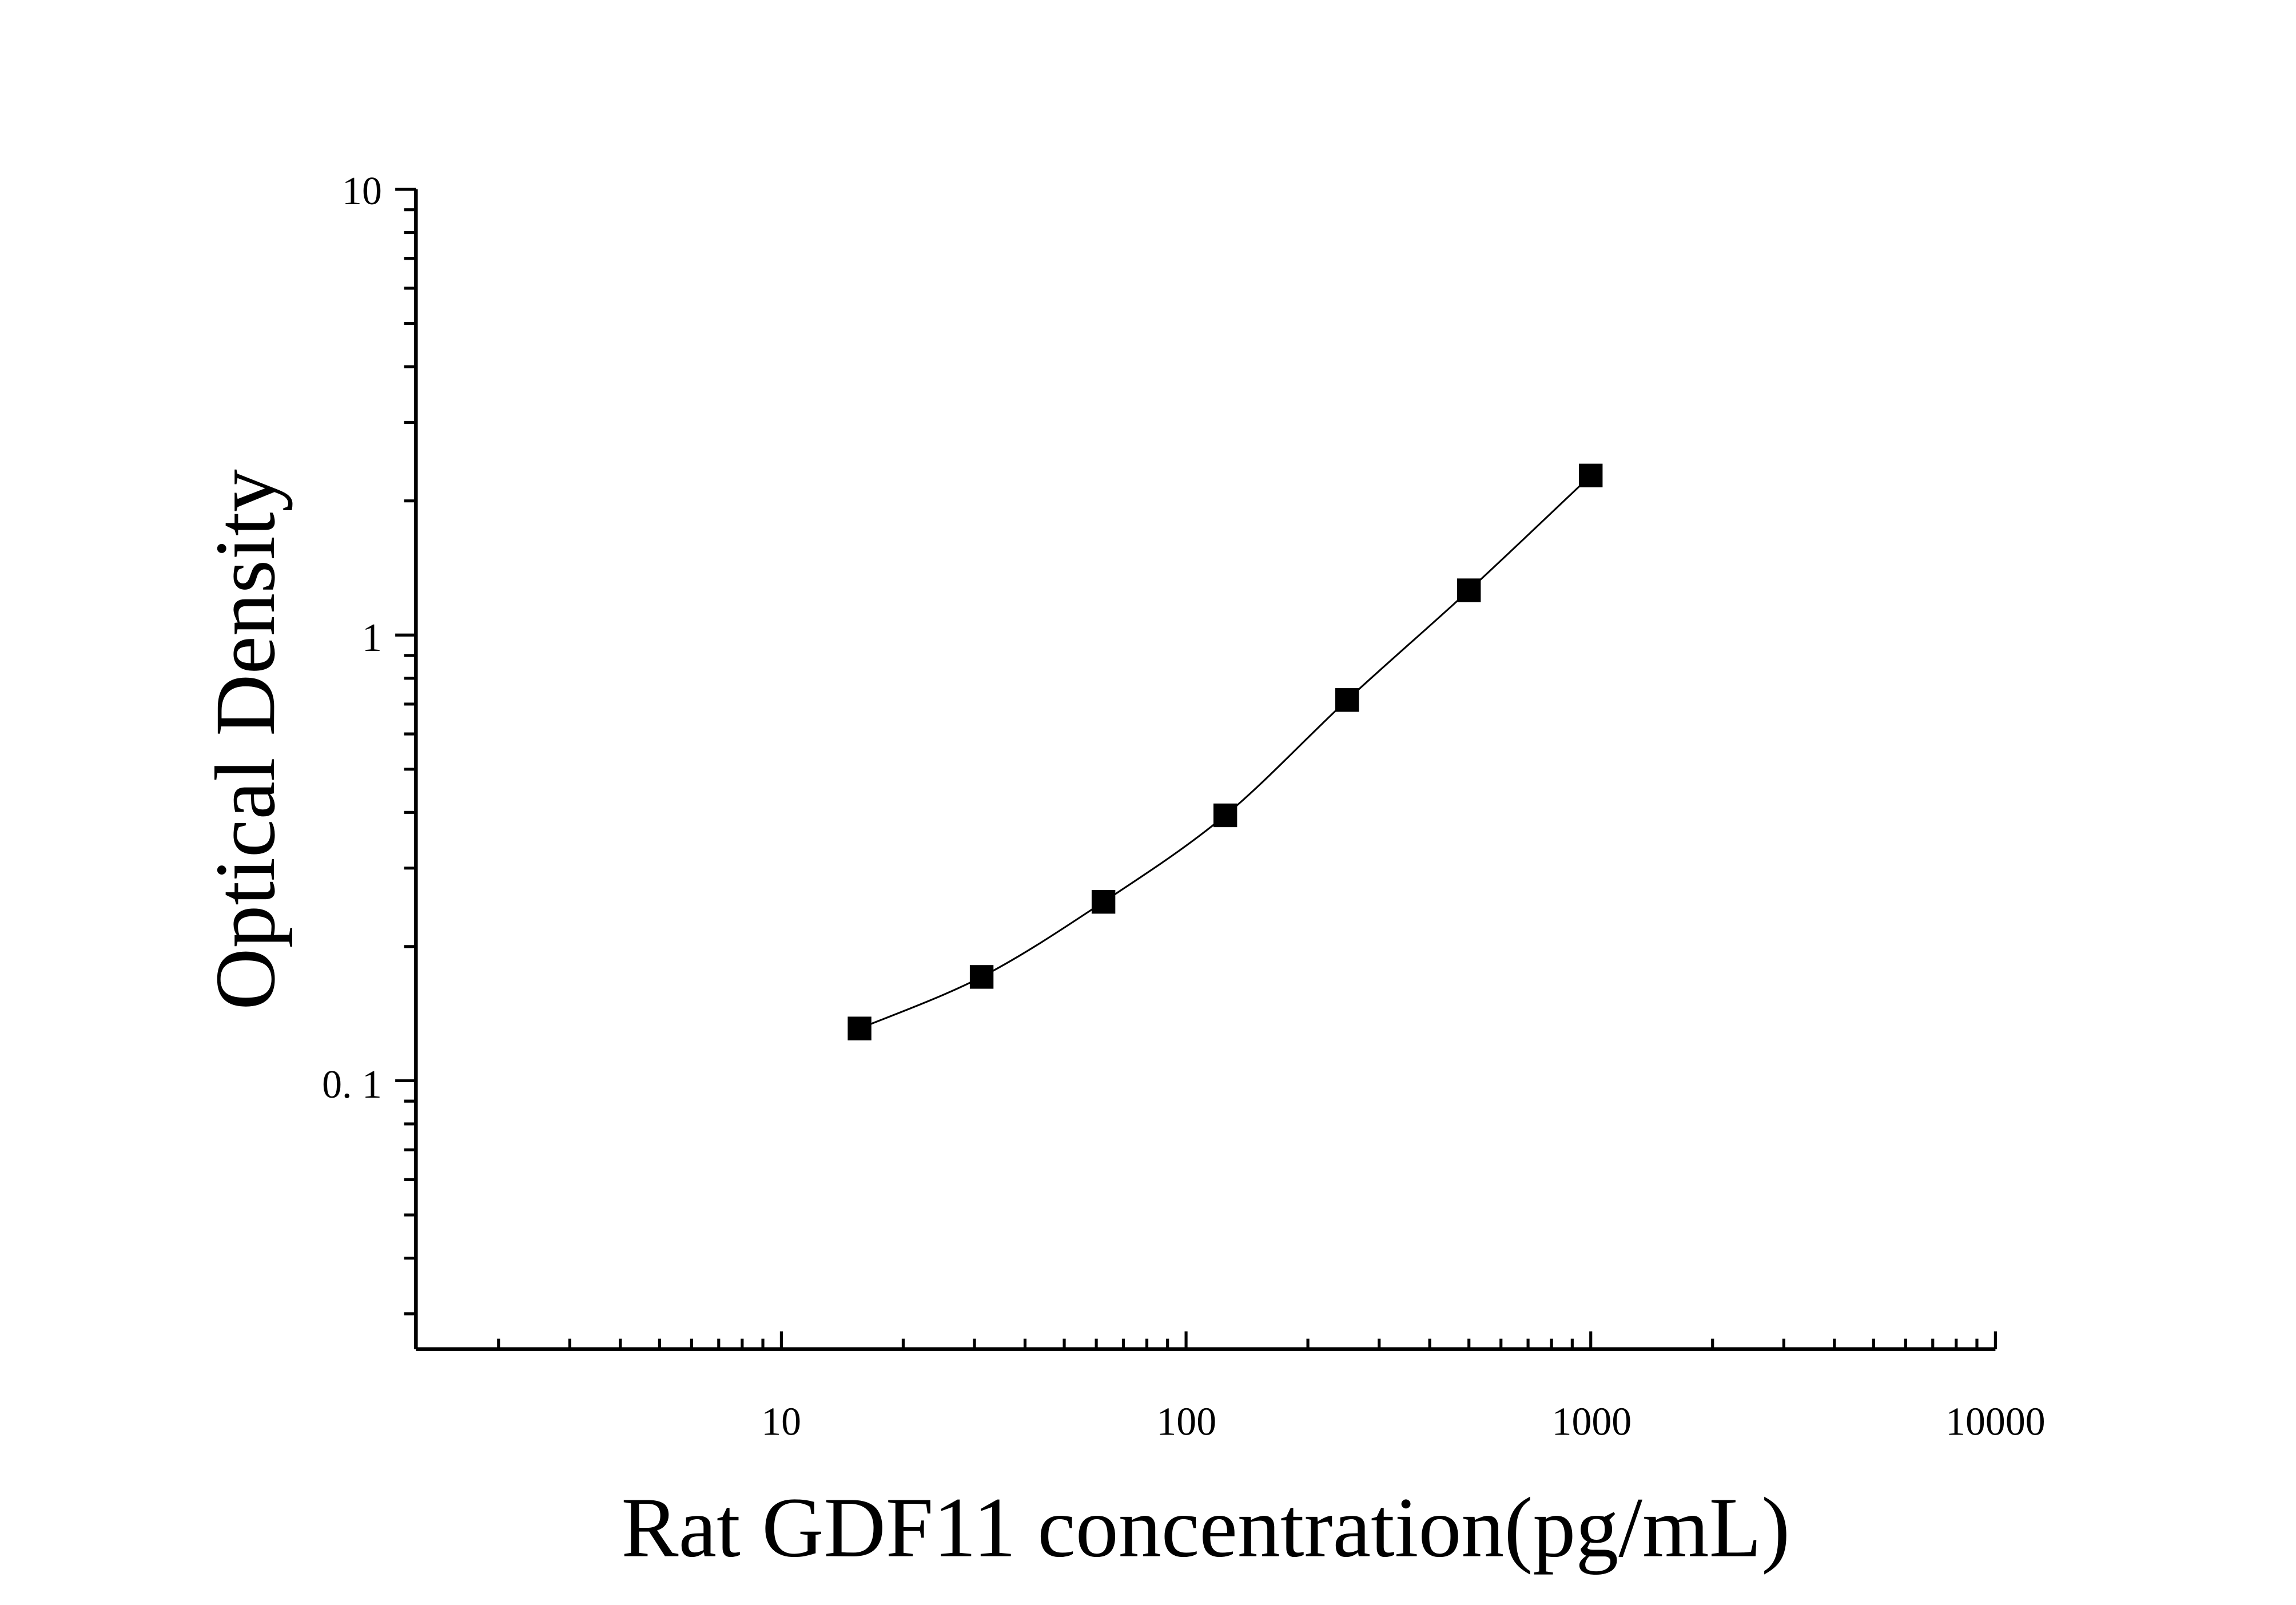 This screenshot has height=1605, width=2296. What do you see at coordinates (245, 739) in the screenshot?
I see `y-axis-title: Optical Density` at bounding box center [245, 739].